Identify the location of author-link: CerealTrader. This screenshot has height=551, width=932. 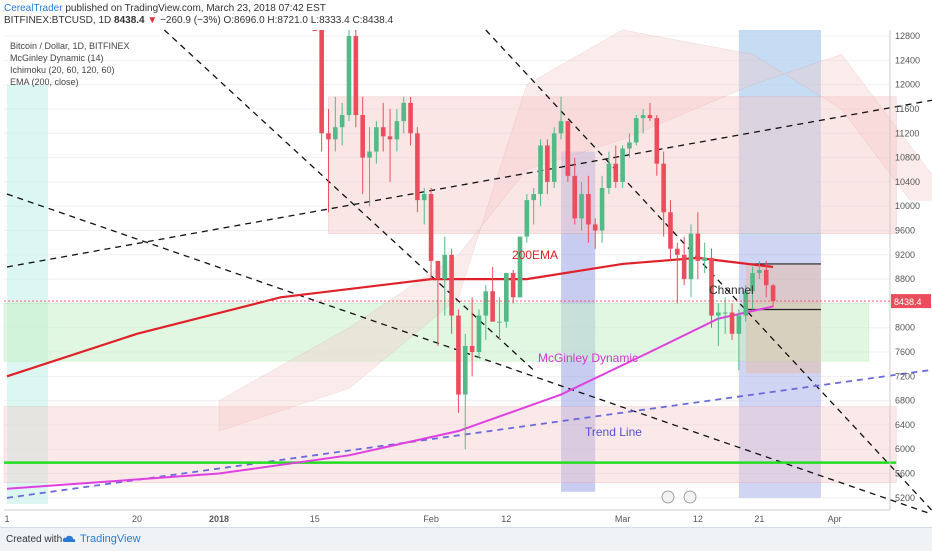
(33, 8).